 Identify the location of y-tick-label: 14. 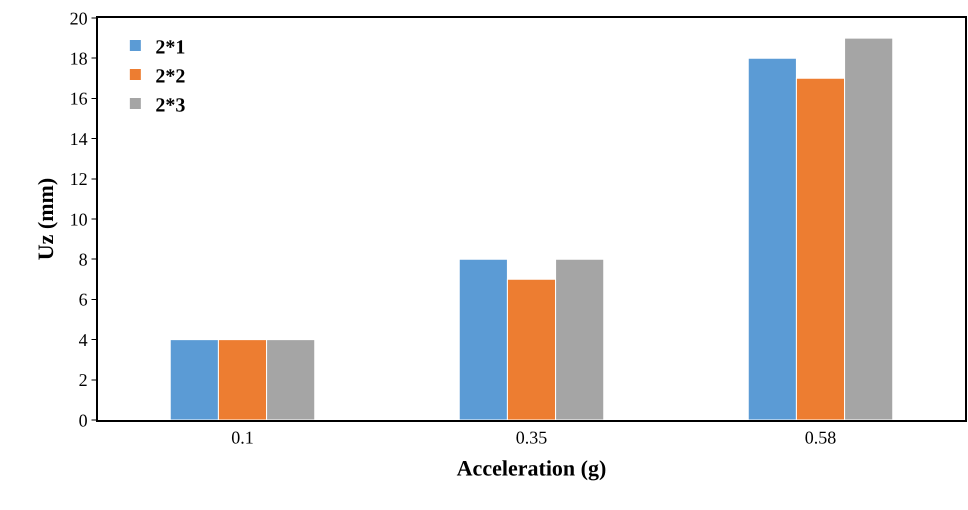
(79, 138).